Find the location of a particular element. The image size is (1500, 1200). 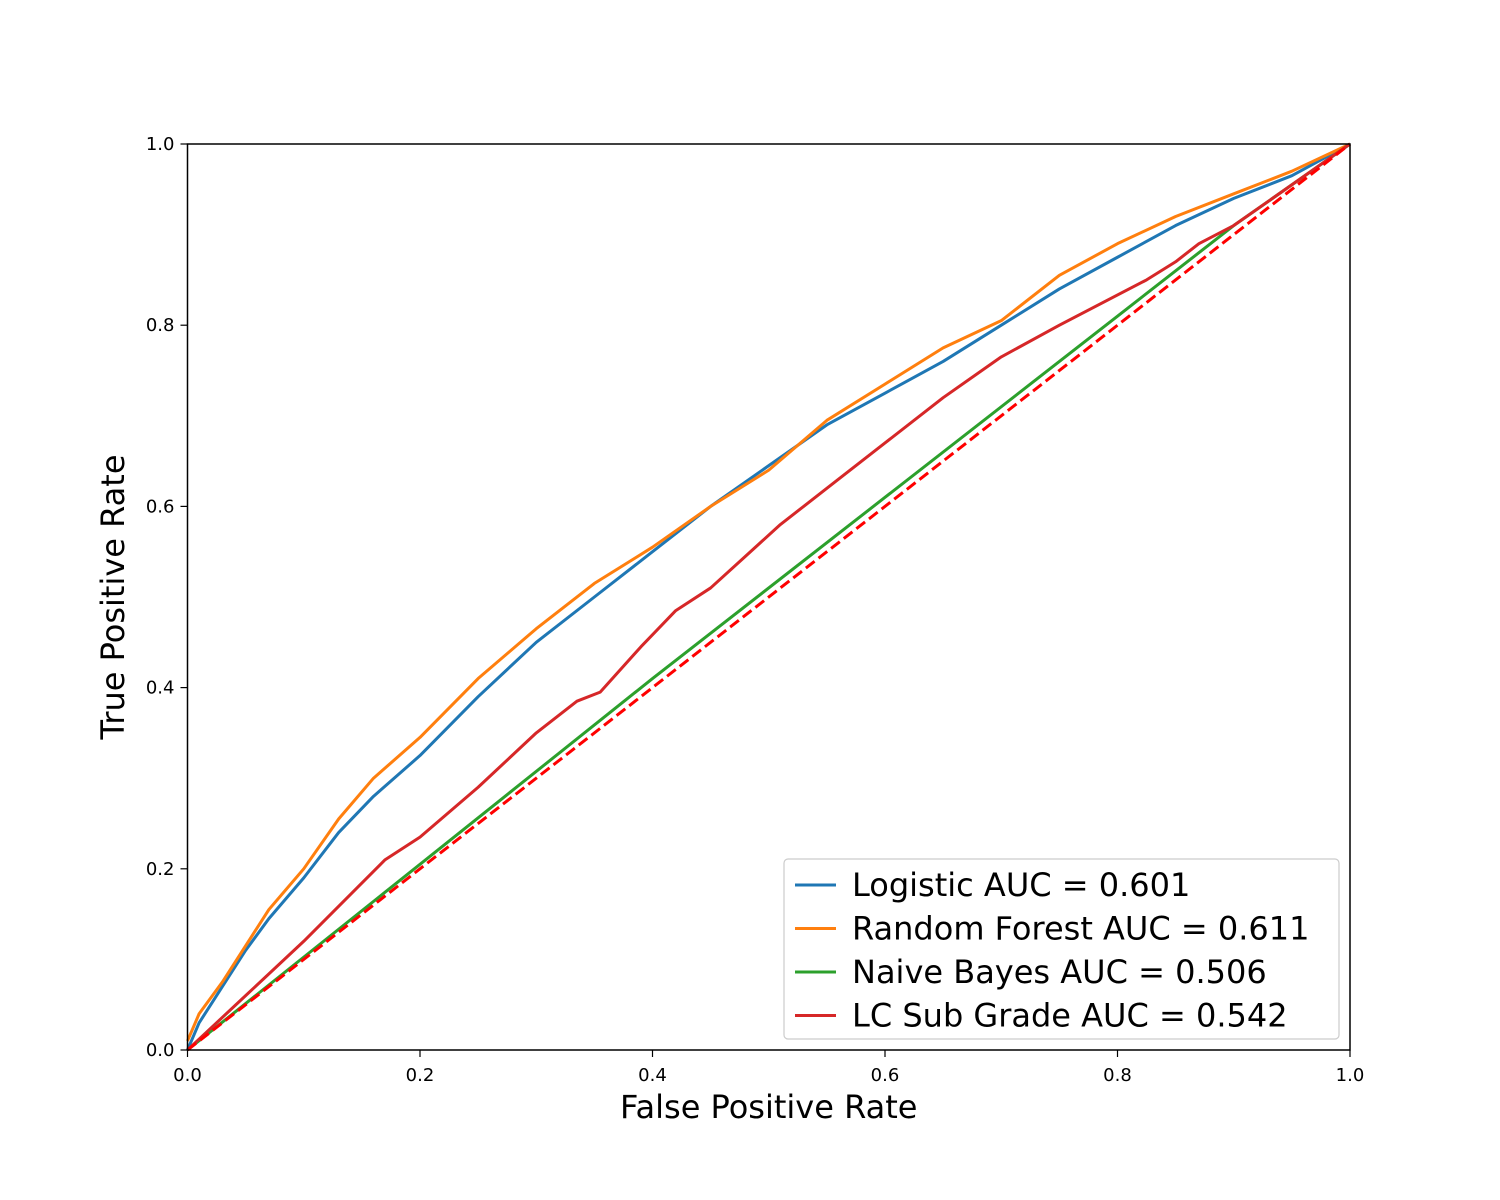

legend-label-2: Naive Bayes AUC = 0.506 is located at coordinates (1059, 972).